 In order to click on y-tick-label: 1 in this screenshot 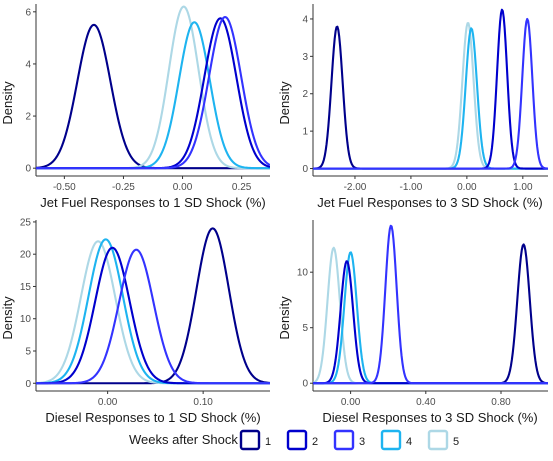, I will do `click(305, 132)`.